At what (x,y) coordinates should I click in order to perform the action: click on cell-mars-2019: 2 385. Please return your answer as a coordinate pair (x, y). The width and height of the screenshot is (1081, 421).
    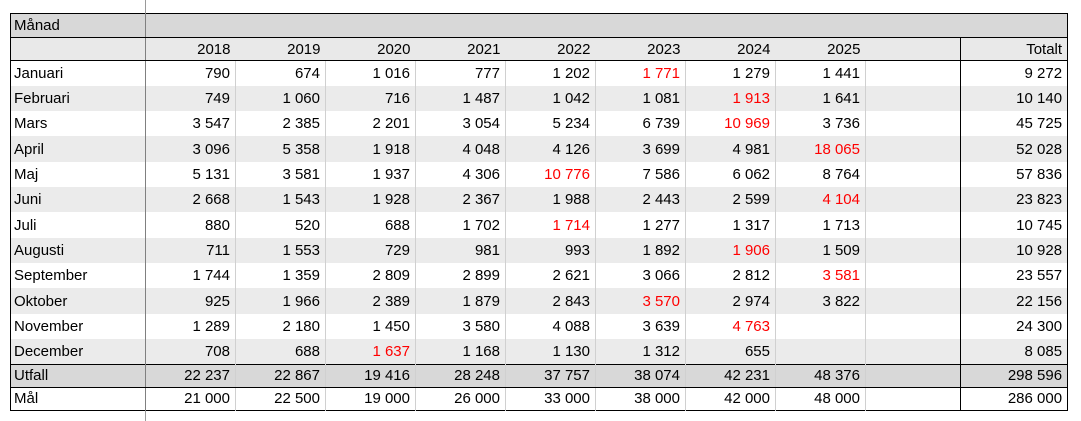
    Looking at the image, I should click on (280, 124).